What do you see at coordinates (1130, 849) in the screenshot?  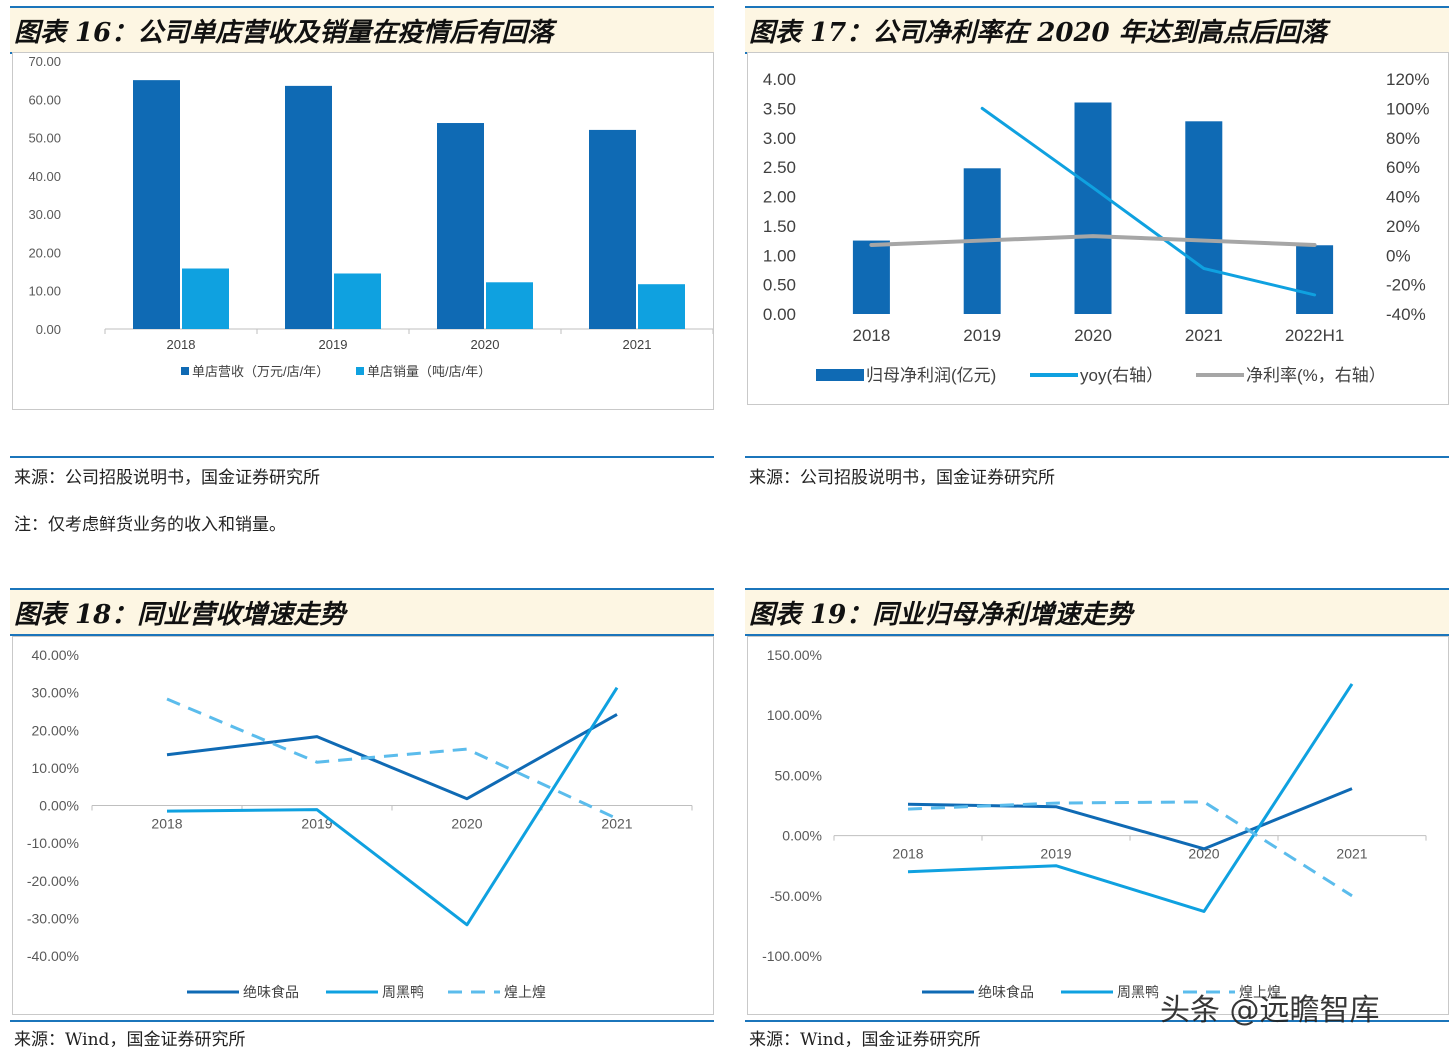 I see `line-huangshanghuang` at bounding box center [1130, 849].